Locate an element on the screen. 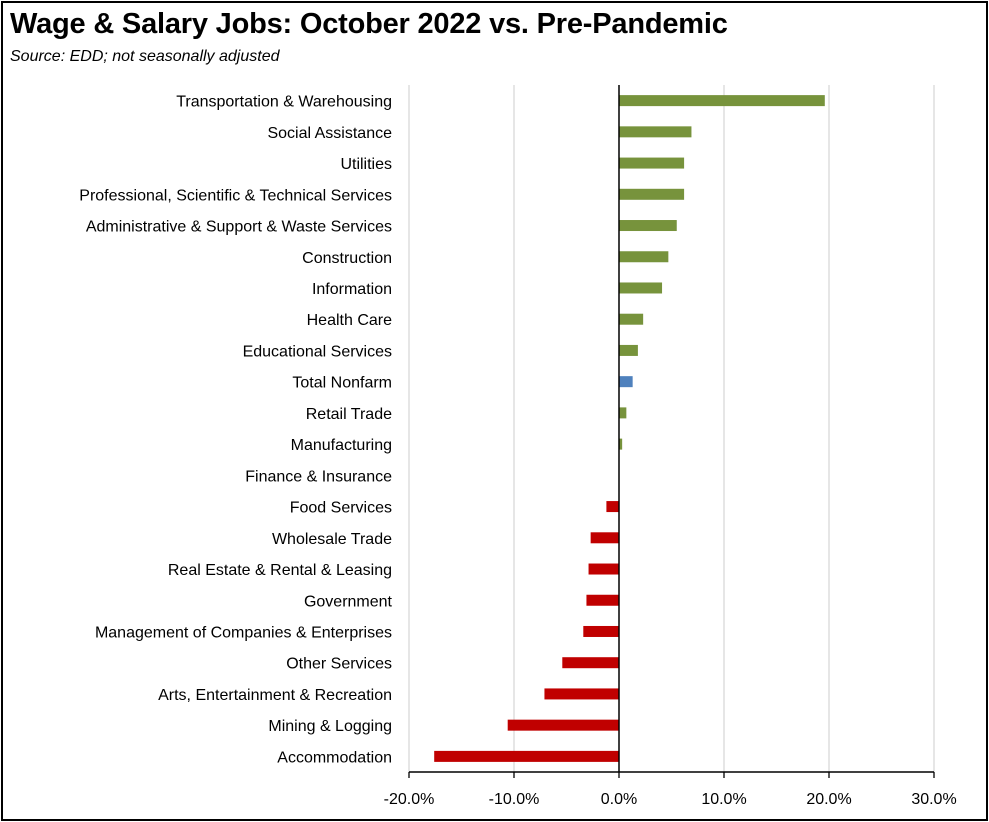 Image resolution: width=989 pixels, height=822 pixels. category-label: Retail Trade is located at coordinates (349, 414).